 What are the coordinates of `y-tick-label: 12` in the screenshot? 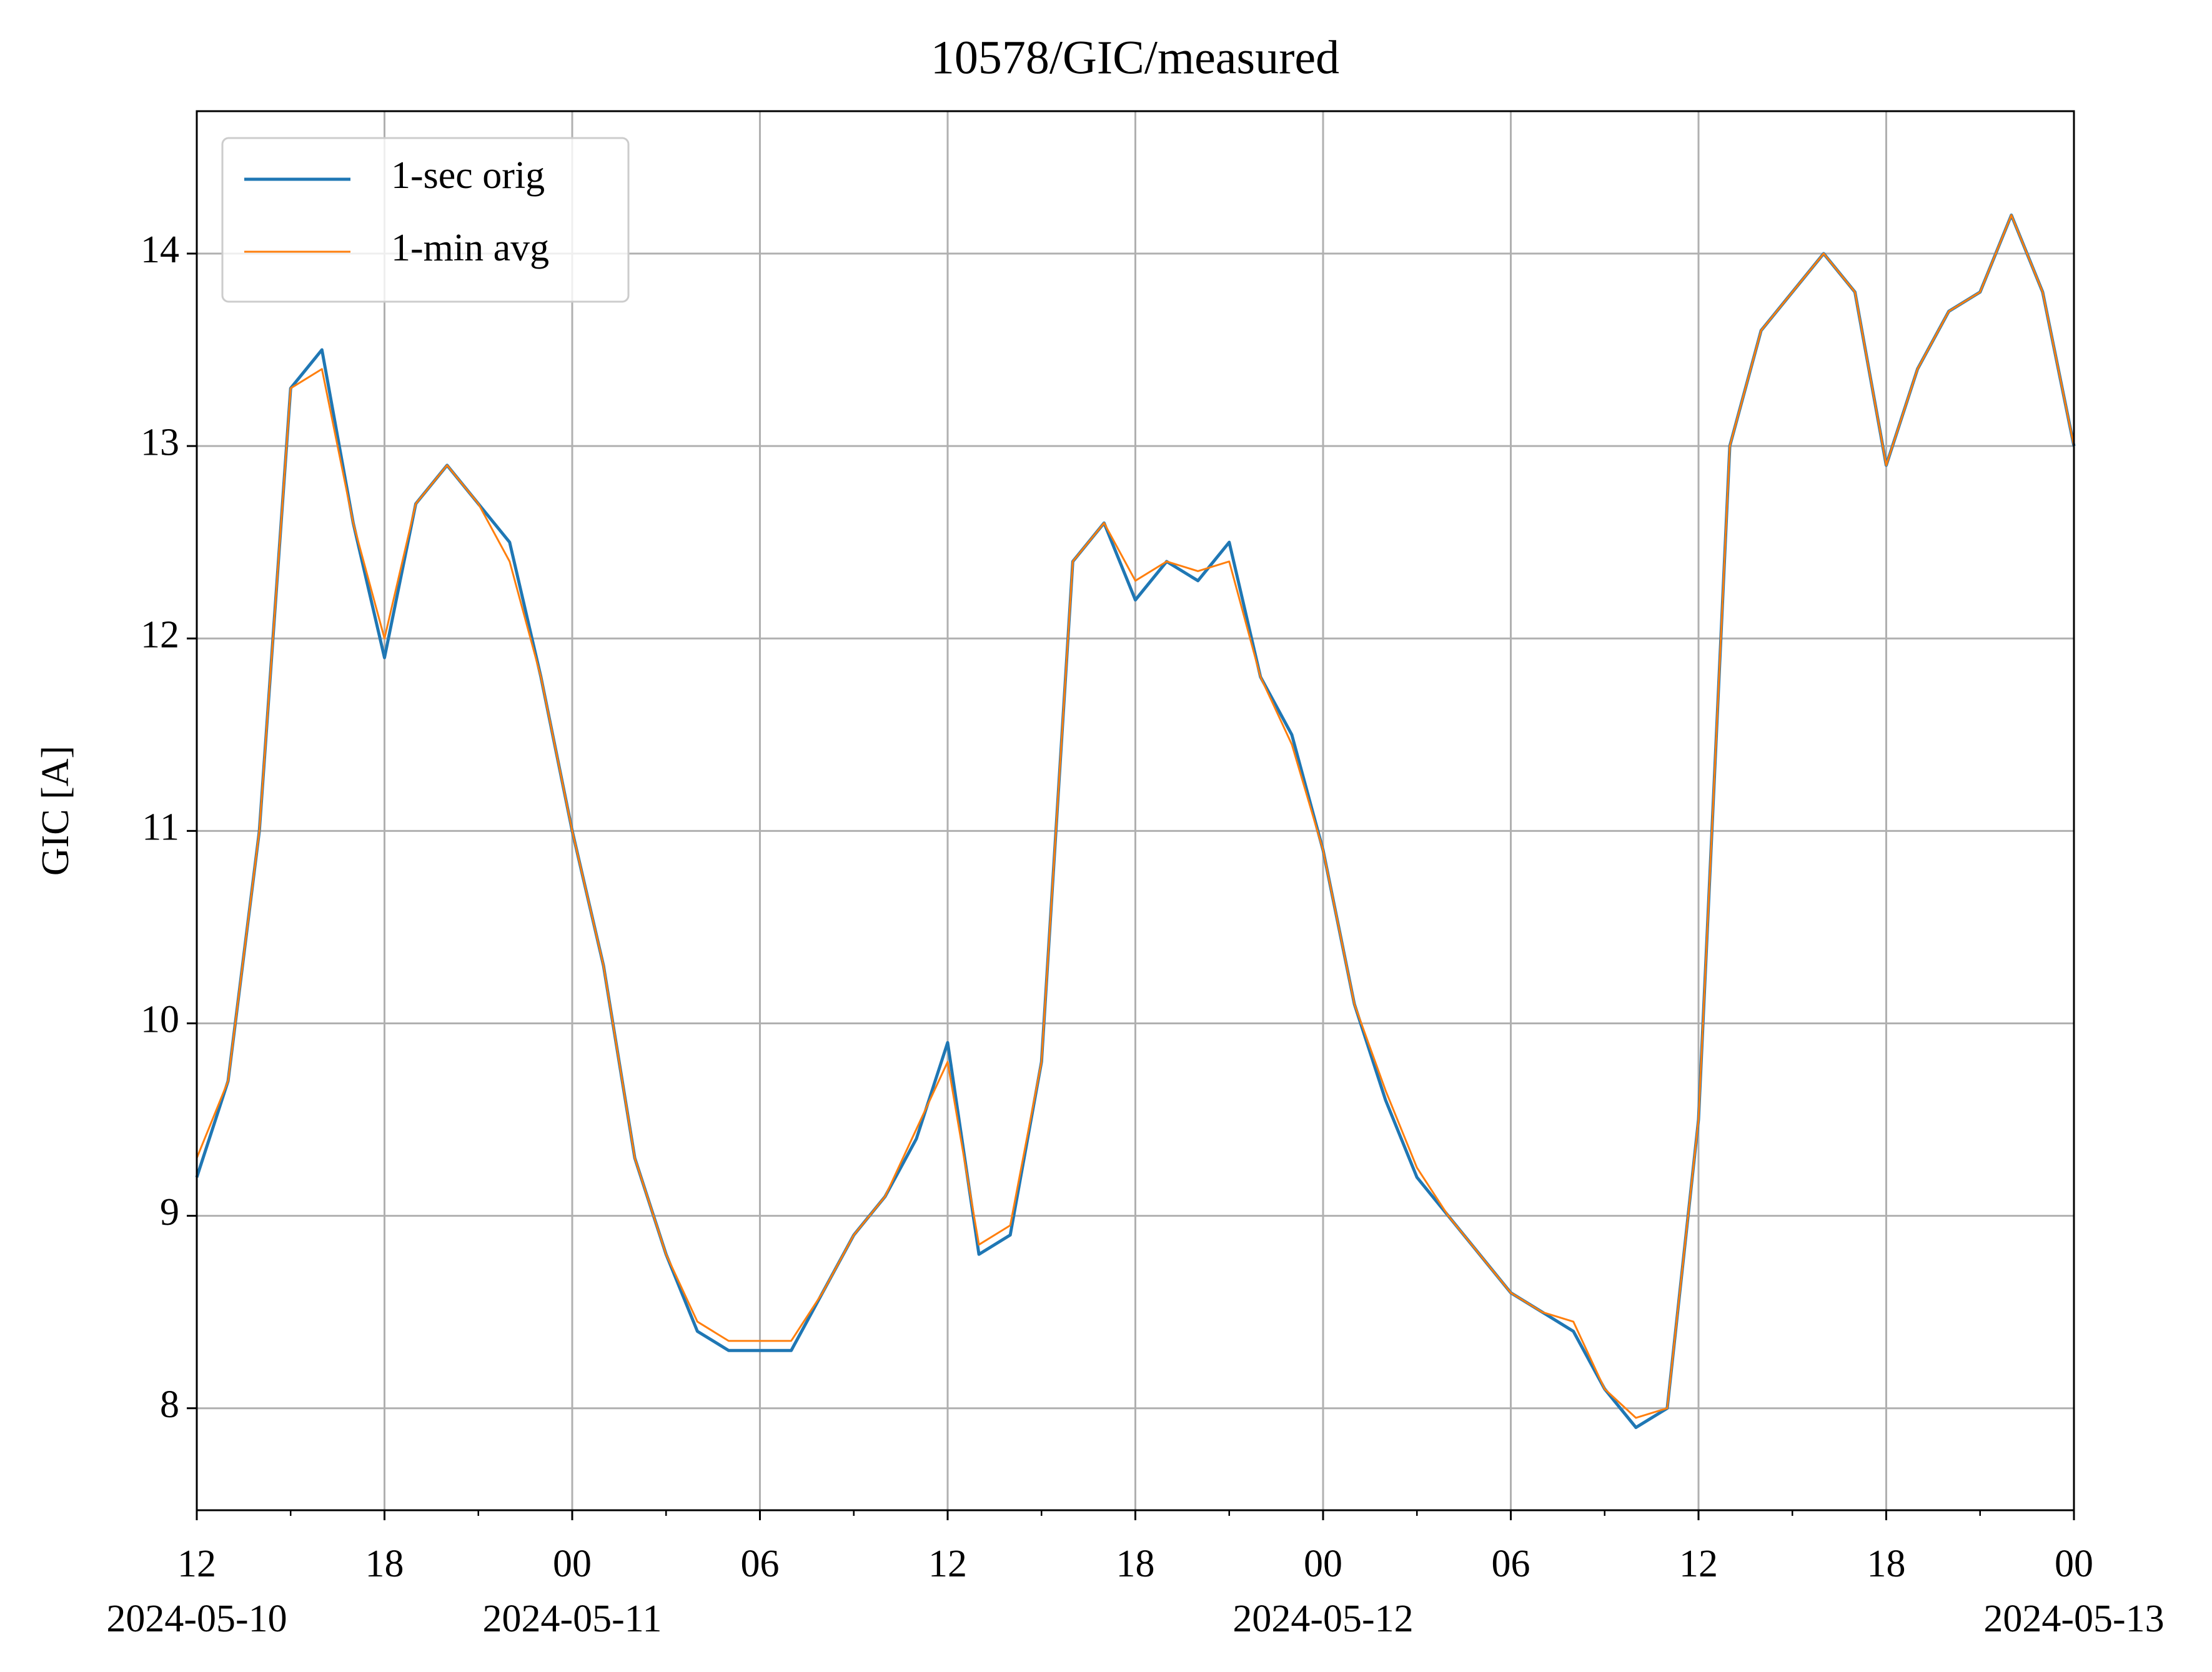 It's located at (160, 634).